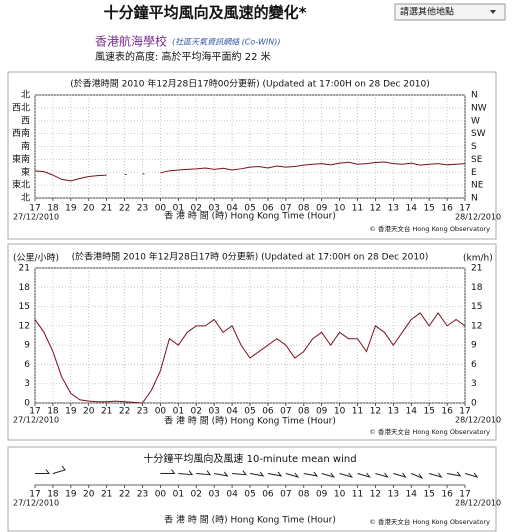  What do you see at coordinates (427, 12) in the screenshot?
I see `location-select-text: 請選其他地點` at bounding box center [427, 12].